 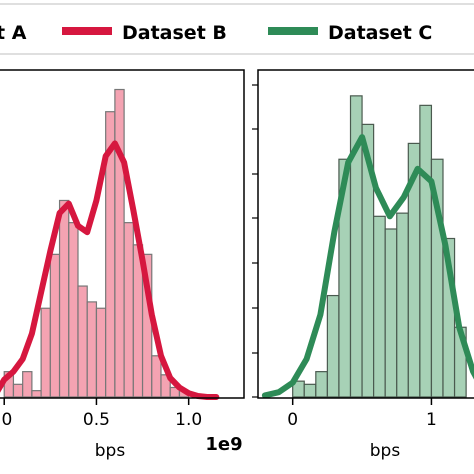 What do you see at coordinates (380, 33) in the screenshot?
I see `legend-label-dataset-c: Dataset C` at bounding box center [380, 33].